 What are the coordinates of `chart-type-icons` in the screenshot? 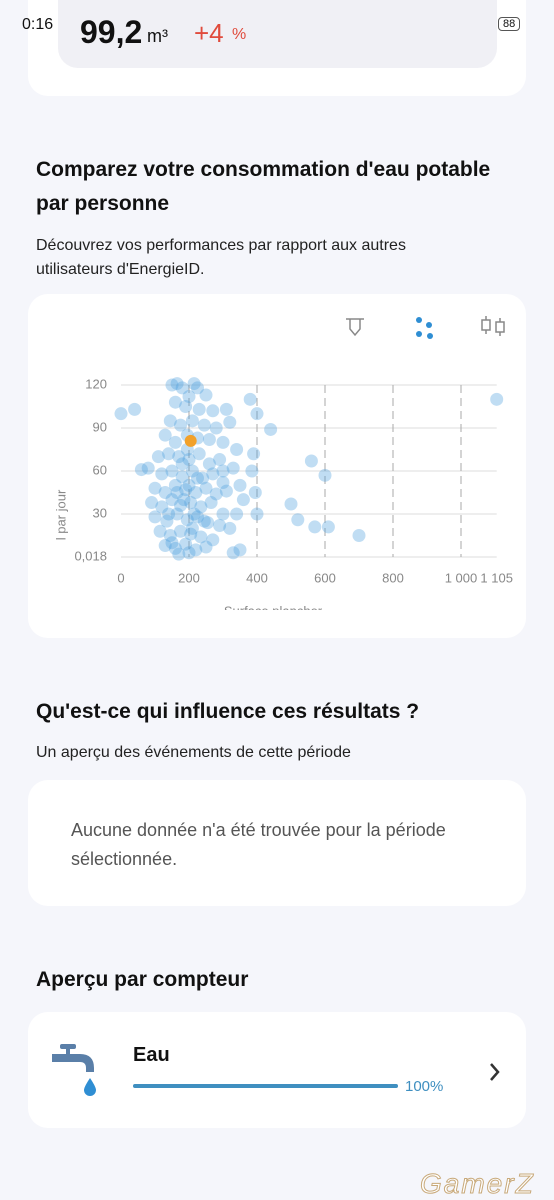 It's located at (425, 327).